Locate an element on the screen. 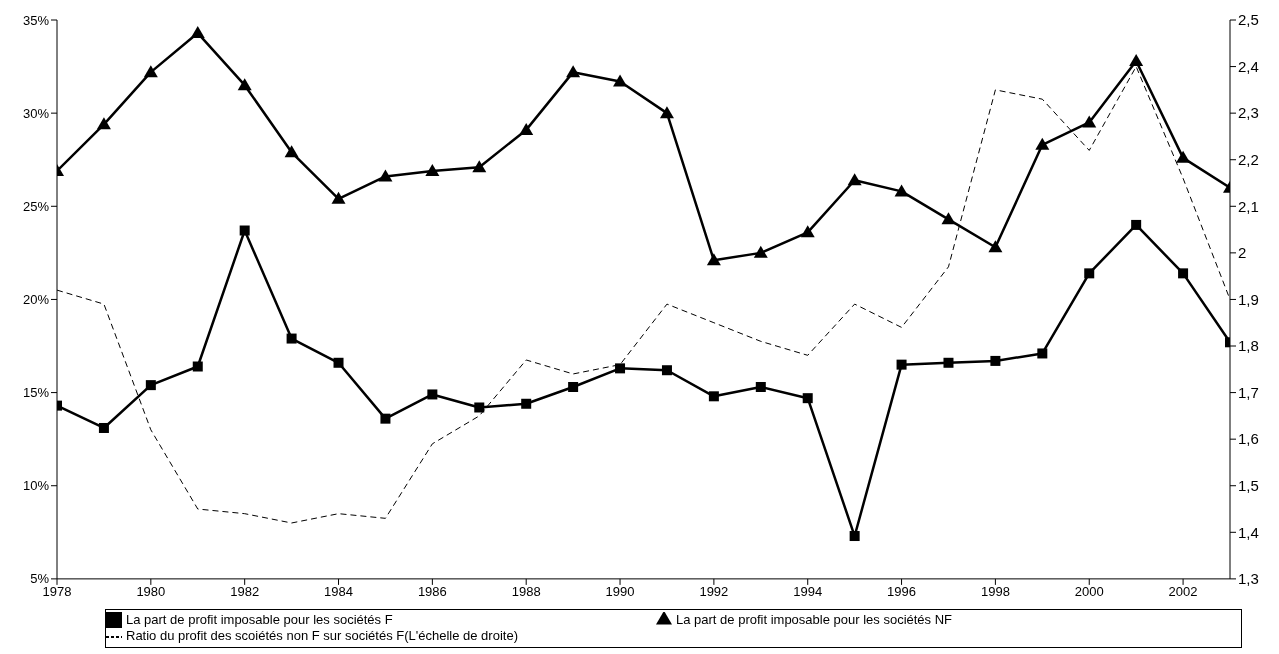  legend-label: La part de profit imposable pour les sociétés NF is located at coordinates (815, 619).